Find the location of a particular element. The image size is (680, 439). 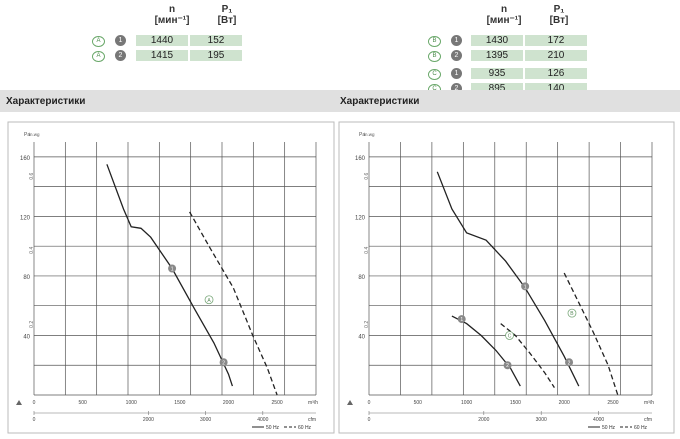

p-value: 172 is located at coordinates (556, 40).